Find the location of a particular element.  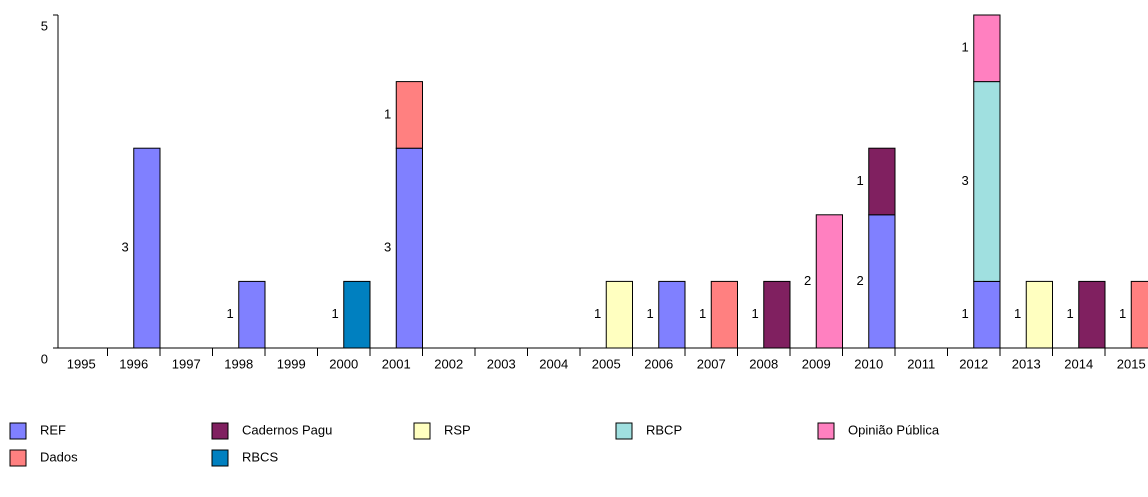

x-tick-label: 1996 is located at coordinates (133, 363).